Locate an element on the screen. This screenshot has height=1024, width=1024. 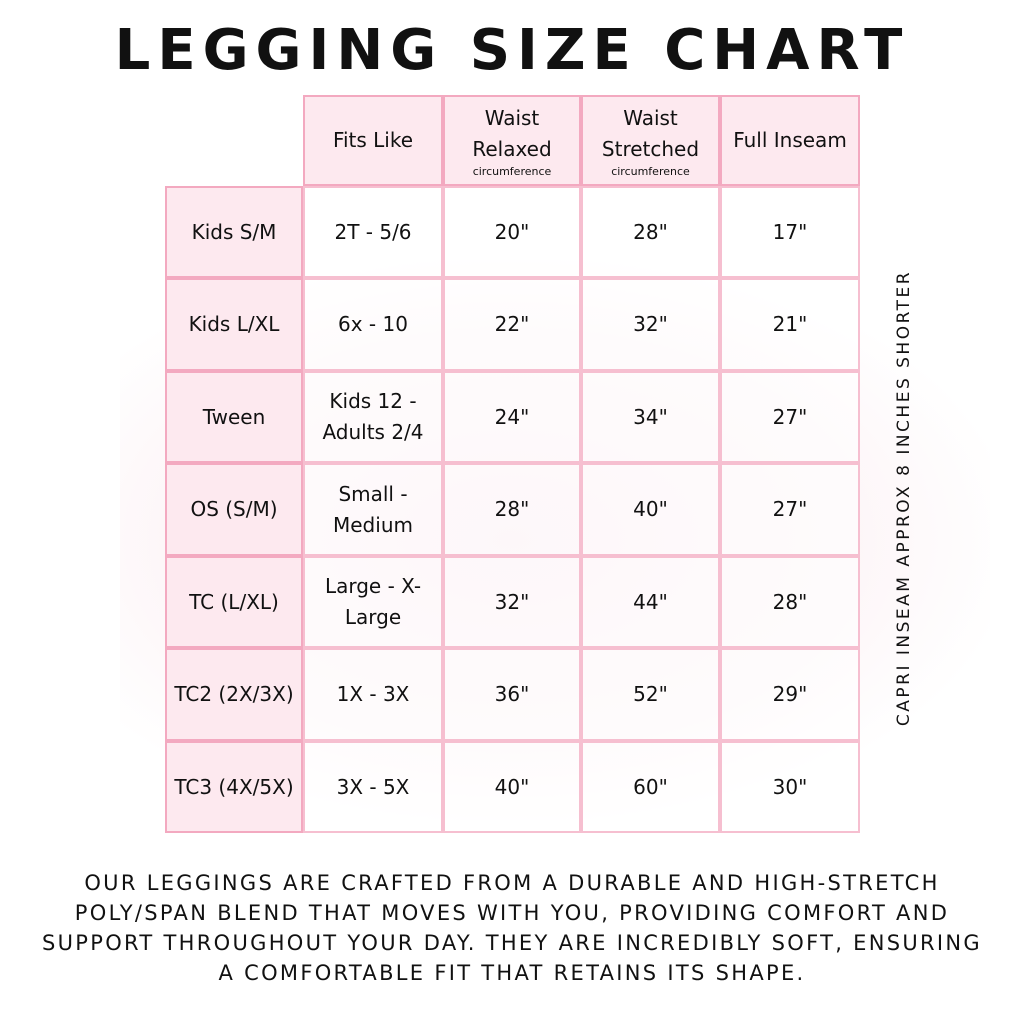
table-cell-relaxed: 36" is located at coordinates (512, 694).